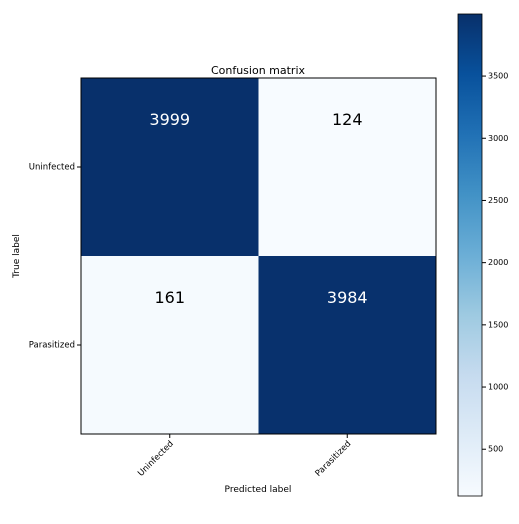 This screenshot has width=519, height=524. What do you see at coordinates (498, 138) in the screenshot?
I see `colorbar-tick-label: 3000` at bounding box center [498, 138].